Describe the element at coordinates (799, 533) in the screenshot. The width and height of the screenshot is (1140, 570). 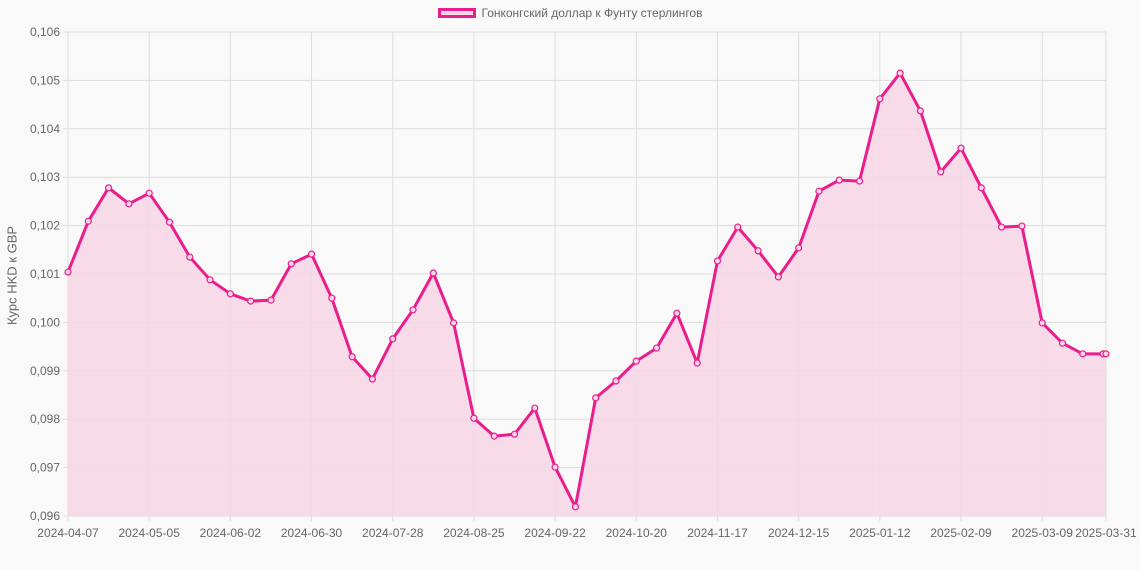
I see `x-tick-label: 2024-12-15` at that location.